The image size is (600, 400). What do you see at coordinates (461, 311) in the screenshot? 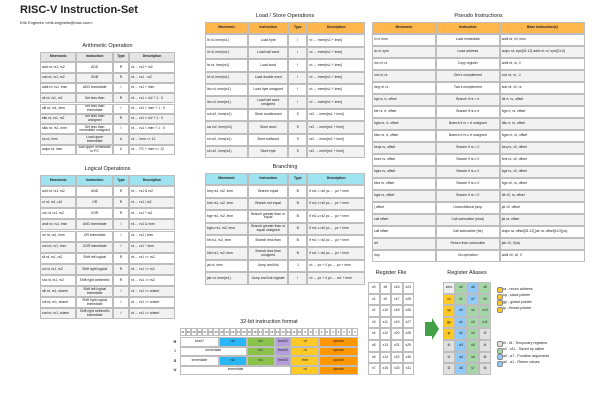
I see `register-cell: a0` at bounding box center [461, 311].